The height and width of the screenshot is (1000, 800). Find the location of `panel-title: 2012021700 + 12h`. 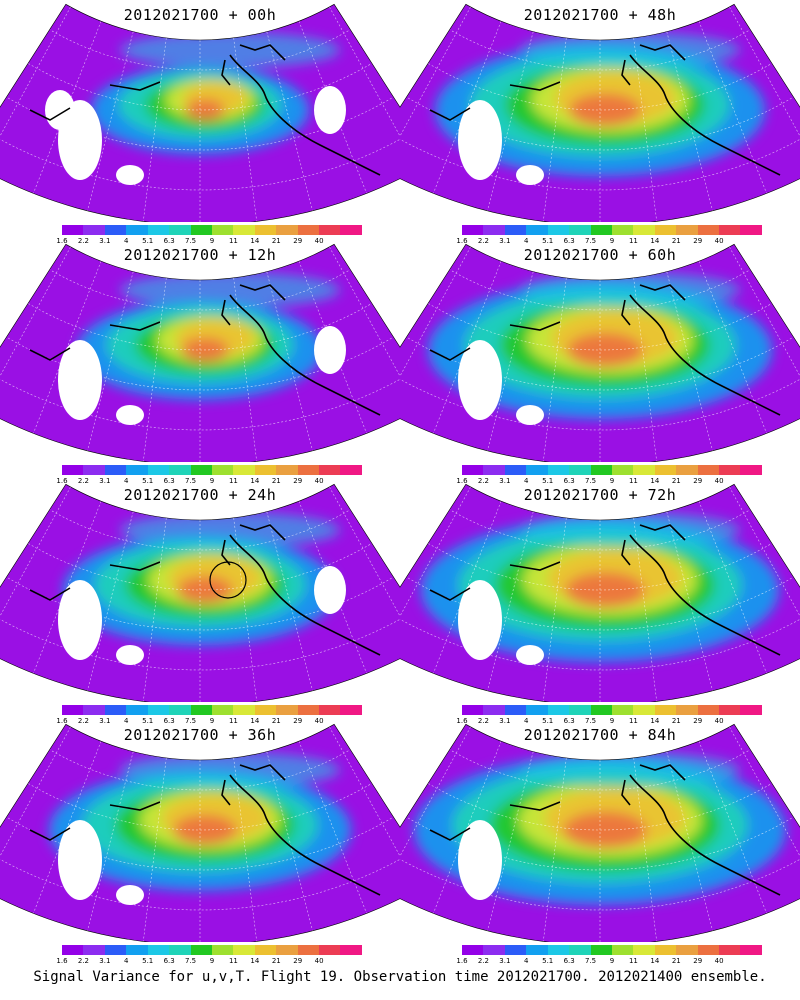

panel-title: 2012021700 + 12h is located at coordinates (200, 255).